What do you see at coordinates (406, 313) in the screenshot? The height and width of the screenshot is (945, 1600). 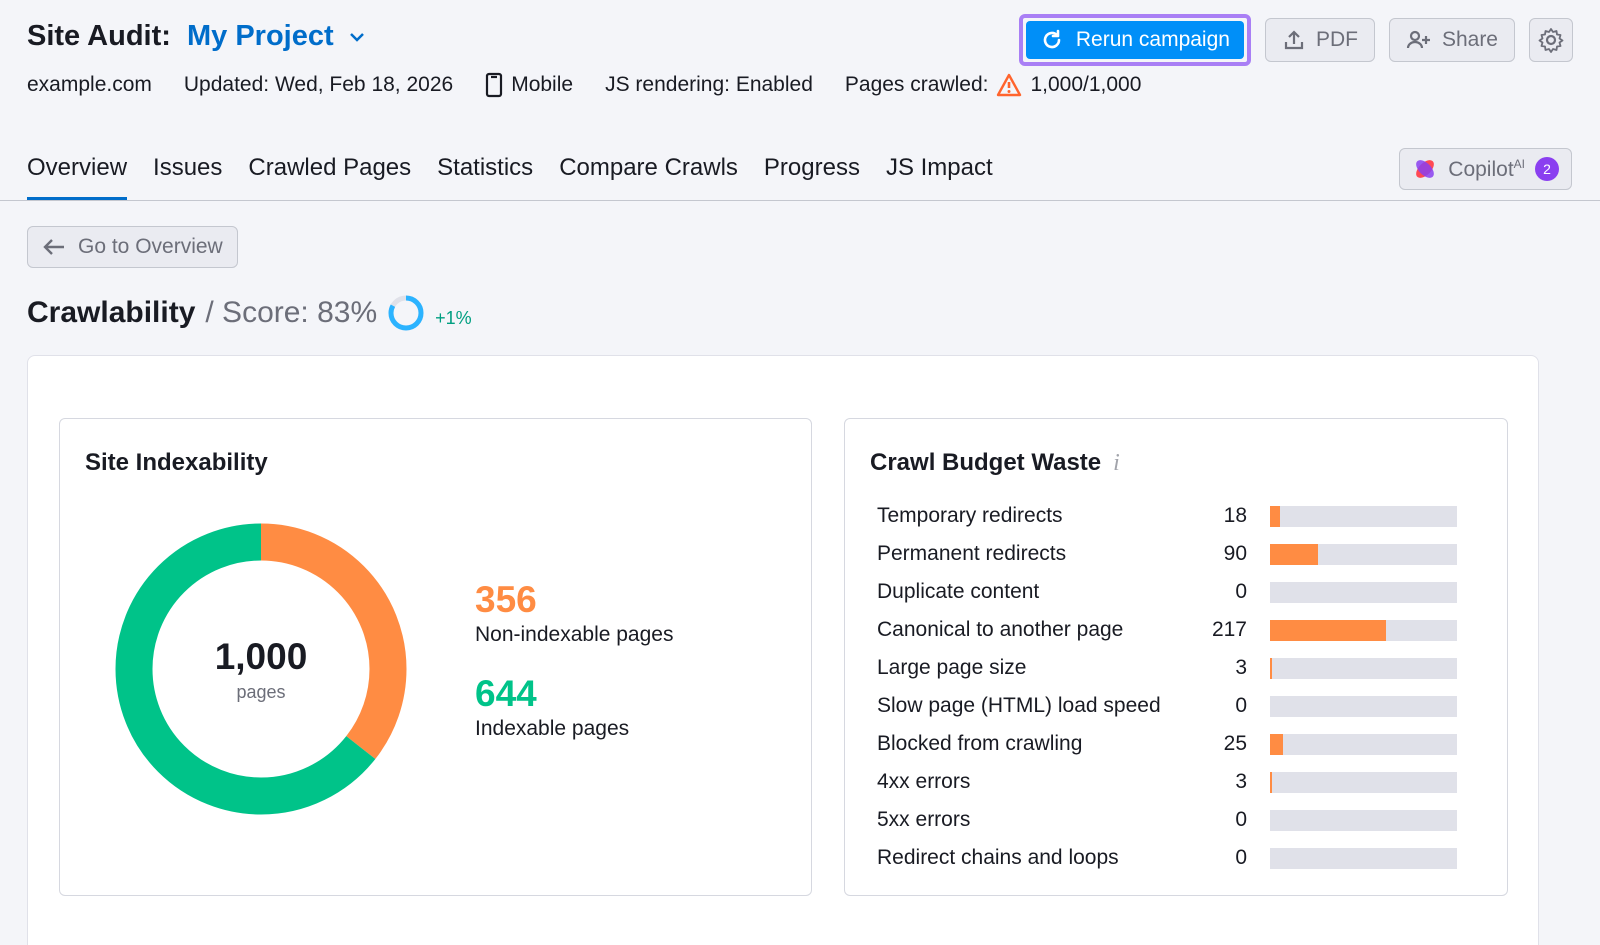 I see `score-ring` at bounding box center [406, 313].